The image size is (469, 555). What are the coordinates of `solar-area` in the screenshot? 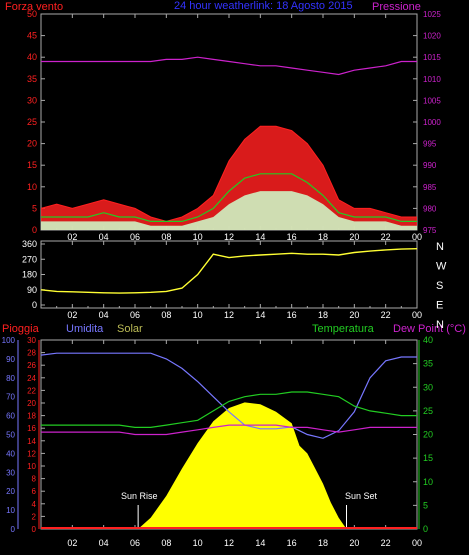 It's located at (242, 465).